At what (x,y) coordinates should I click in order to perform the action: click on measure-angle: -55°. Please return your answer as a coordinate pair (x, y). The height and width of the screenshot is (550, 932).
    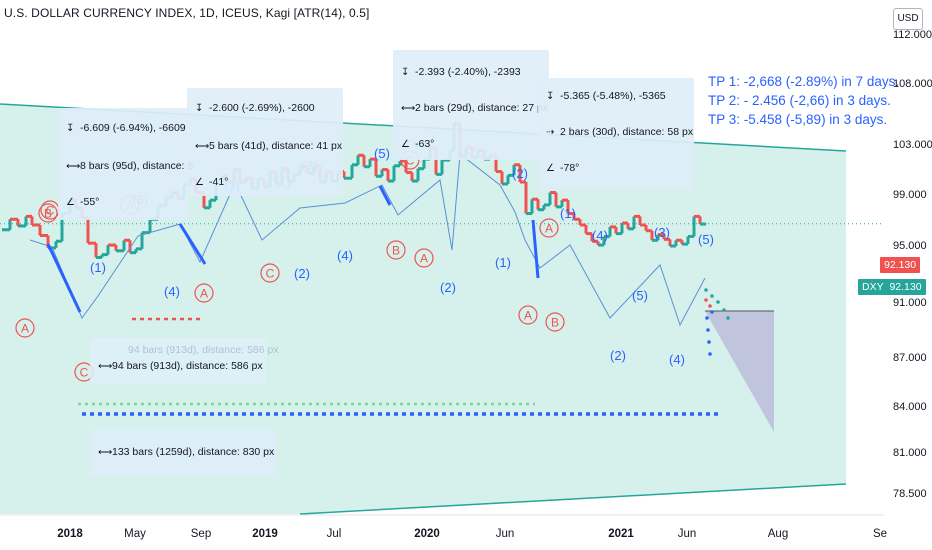
    Looking at the image, I should click on (90, 202).